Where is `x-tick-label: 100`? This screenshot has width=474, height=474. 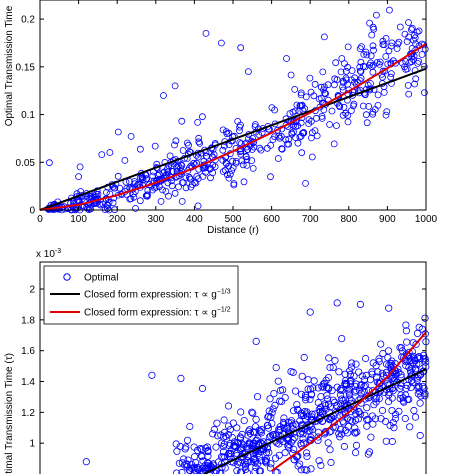 x-tick-label: 100 is located at coordinates (78, 219).